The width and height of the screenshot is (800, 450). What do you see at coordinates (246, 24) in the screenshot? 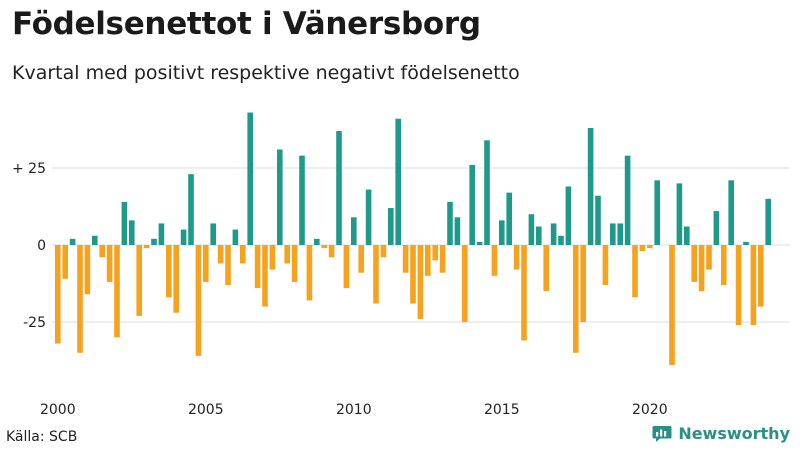
I see `chart-title: Födelsenettot i Vänersborg` at bounding box center [246, 24].